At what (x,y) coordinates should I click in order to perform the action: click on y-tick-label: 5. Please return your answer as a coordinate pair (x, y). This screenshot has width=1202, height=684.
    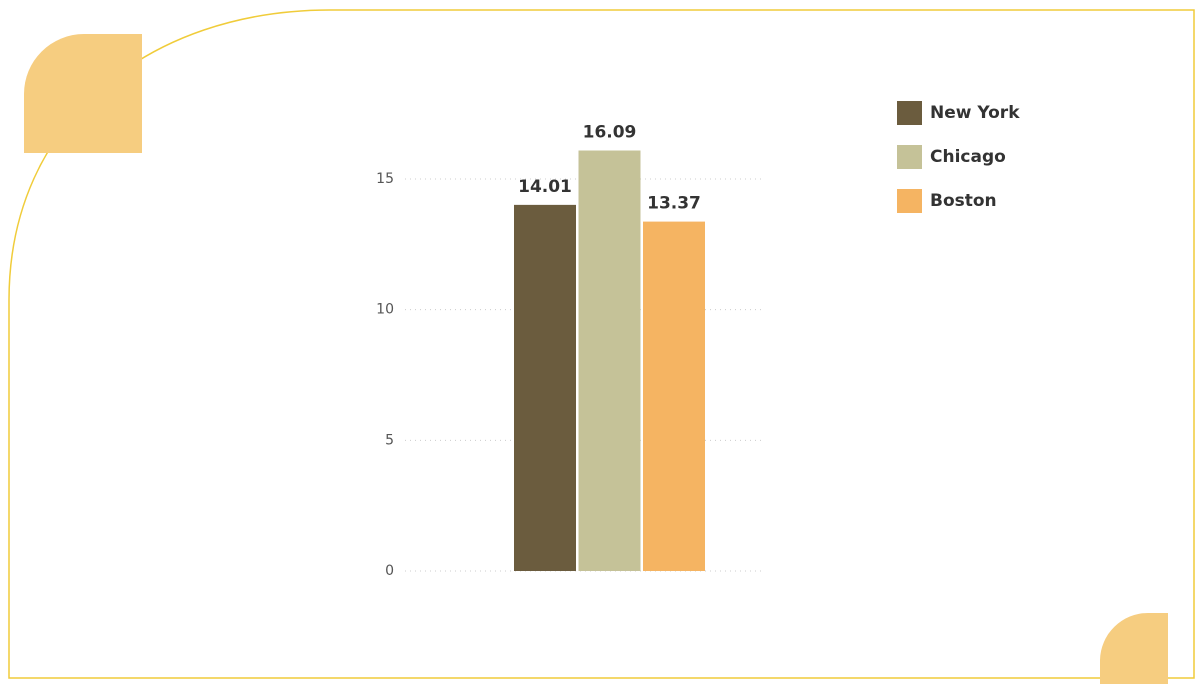
    Looking at the image, I should click on (389, 440).